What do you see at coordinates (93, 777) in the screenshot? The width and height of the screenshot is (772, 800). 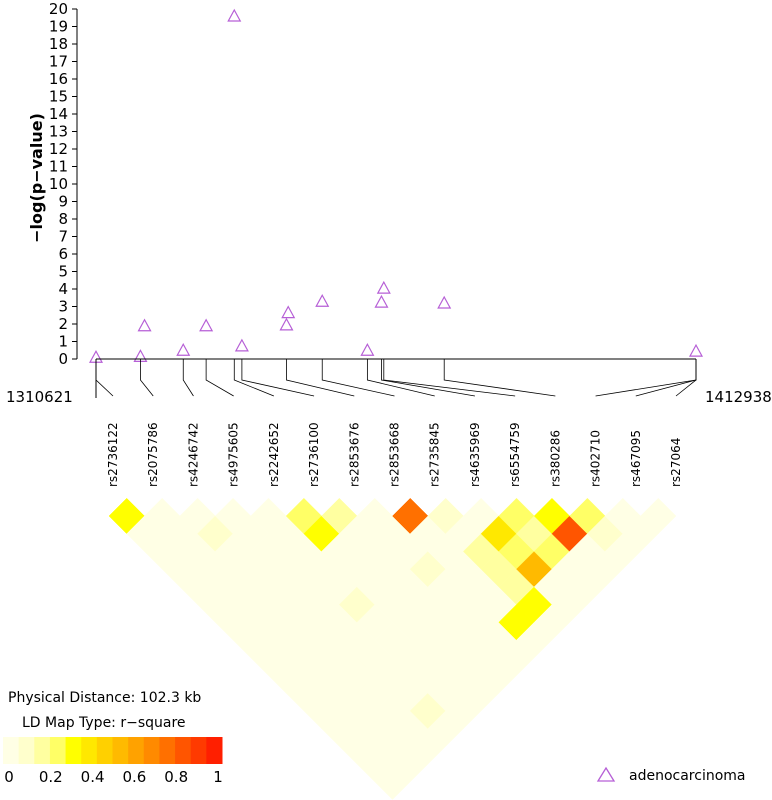 I see `color-scale-tick: 0.4` at bounding box center [93, 777].